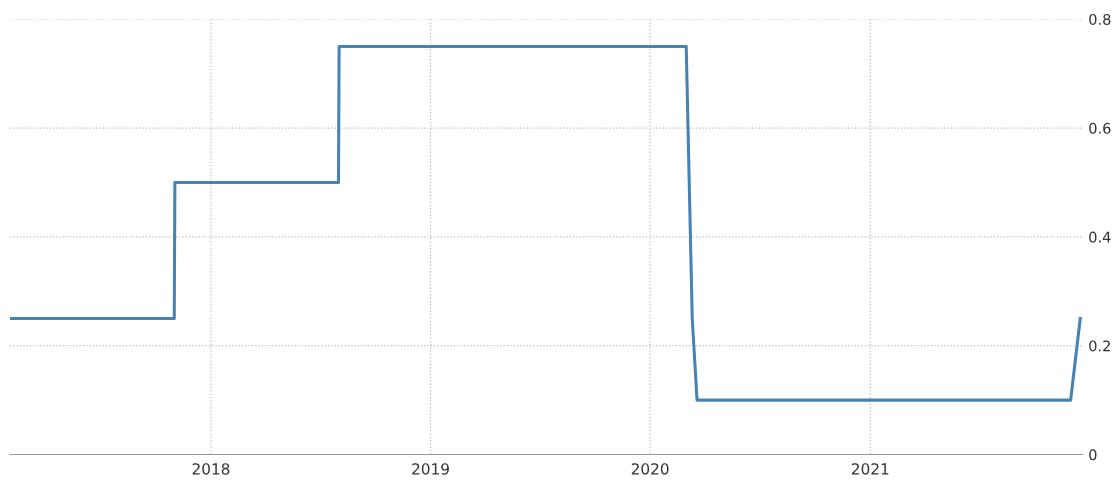 The image size is (1115, 481). Describe the element at coordinates (1099, 346) in the screenshot. I see `y-tick-label: 0.2` at that location.